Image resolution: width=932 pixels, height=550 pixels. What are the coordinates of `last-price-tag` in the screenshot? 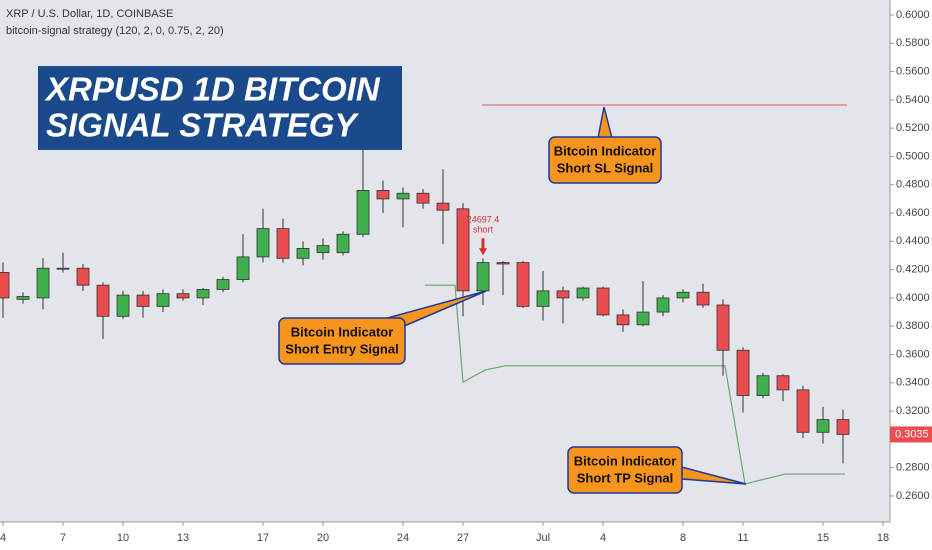 It's located at (911, 434).